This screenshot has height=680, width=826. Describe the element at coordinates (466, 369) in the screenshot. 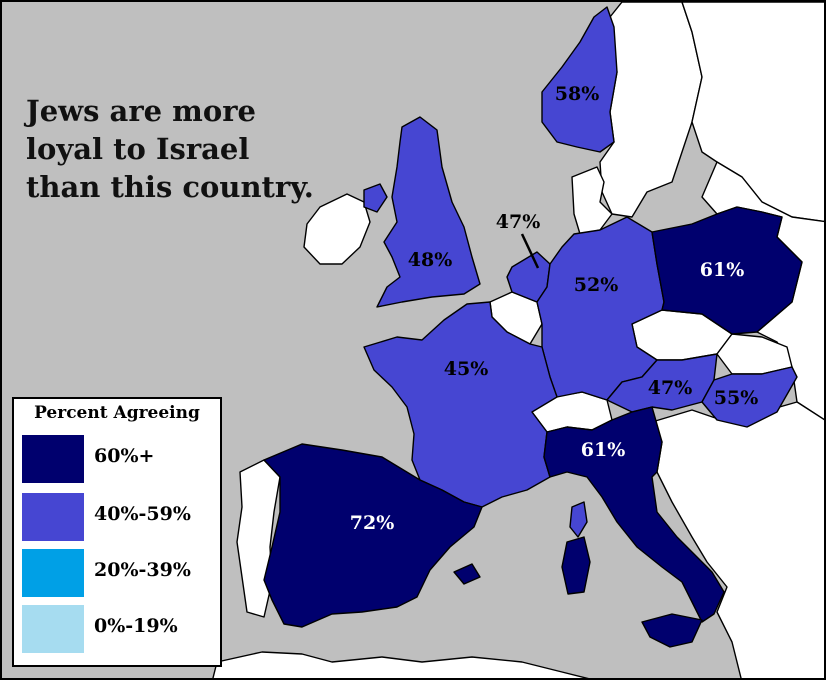

I see `label-france: 45%` at that location.